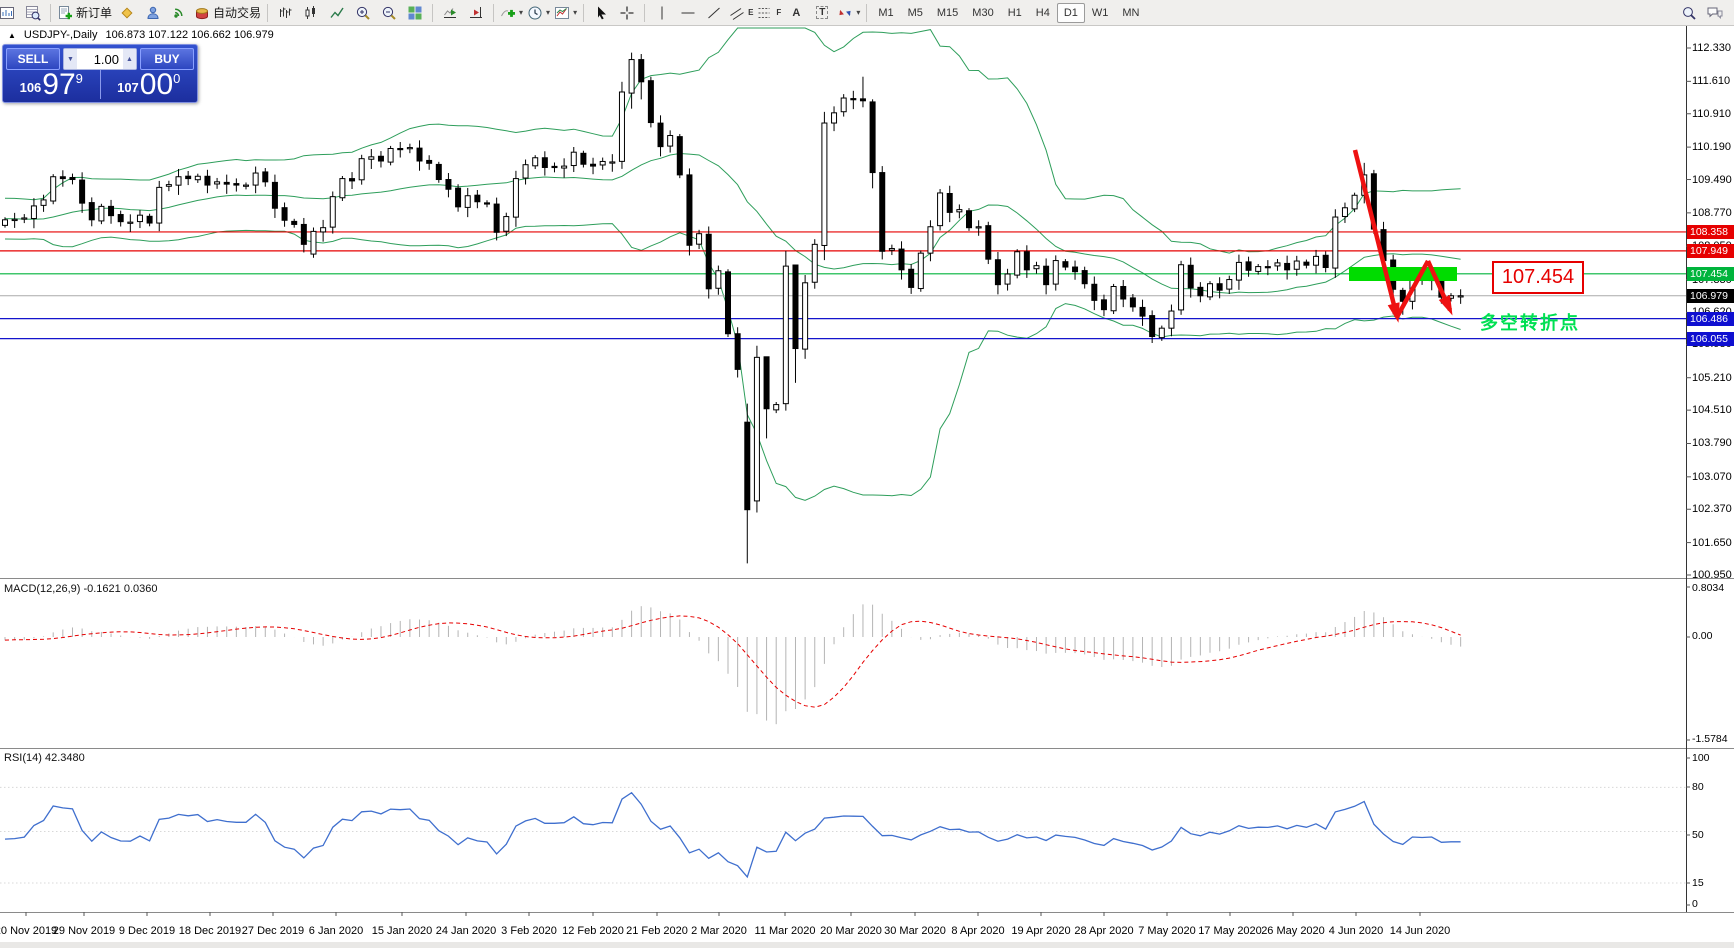 This screenshot has height=948, width=1734. I want to click on chat-button, so click(1715, 13).